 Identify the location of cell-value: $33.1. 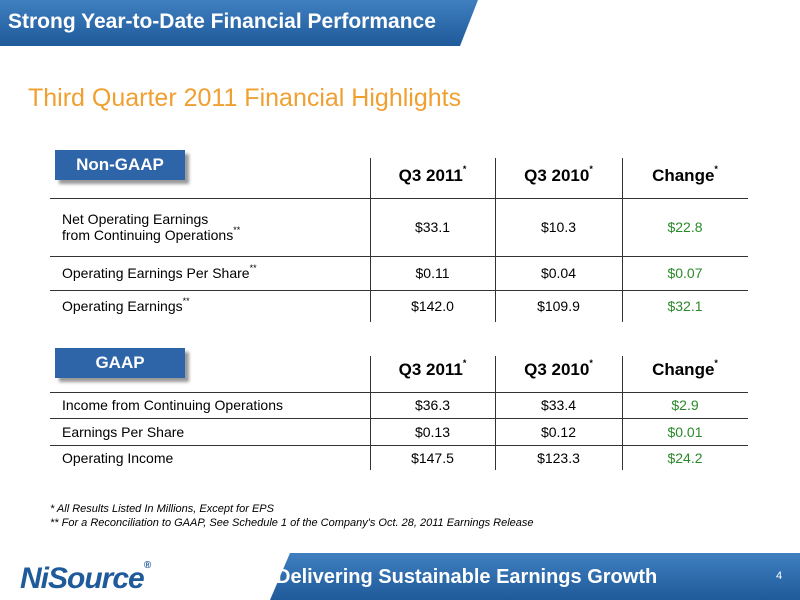
(432, 227).